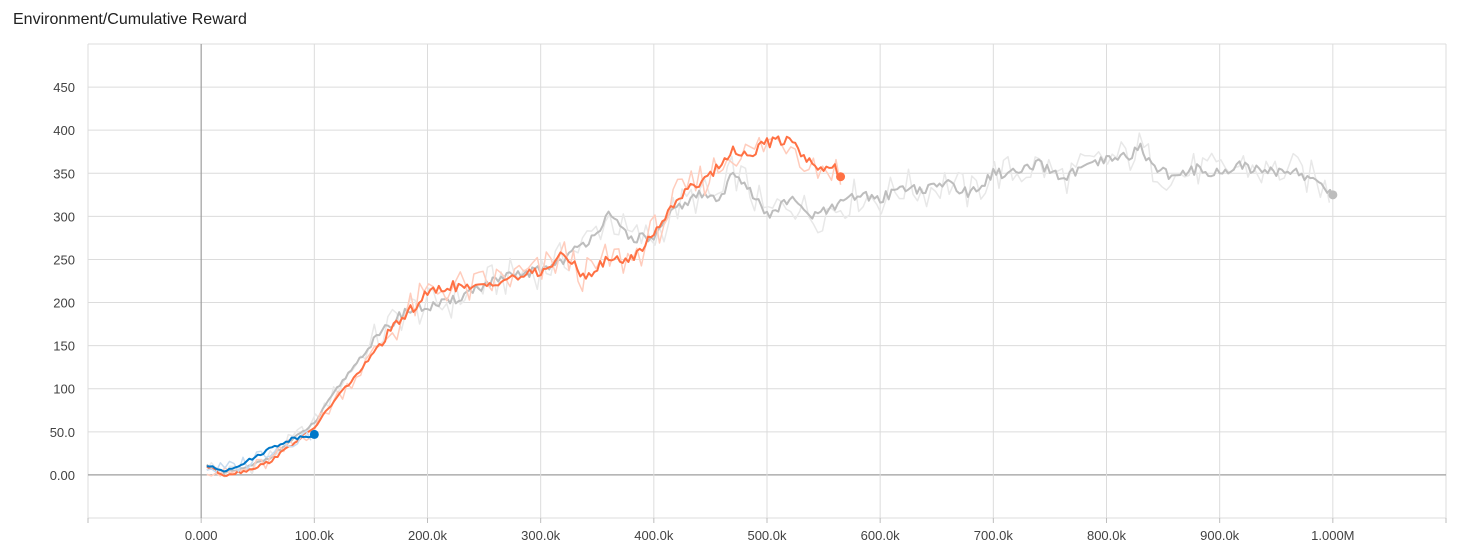 The width and height of the screenshot is (1458, 548). Describe the element at coordinates (315, 535) in the screenshot. I see `x-tick-label: 100.0k` at that location.